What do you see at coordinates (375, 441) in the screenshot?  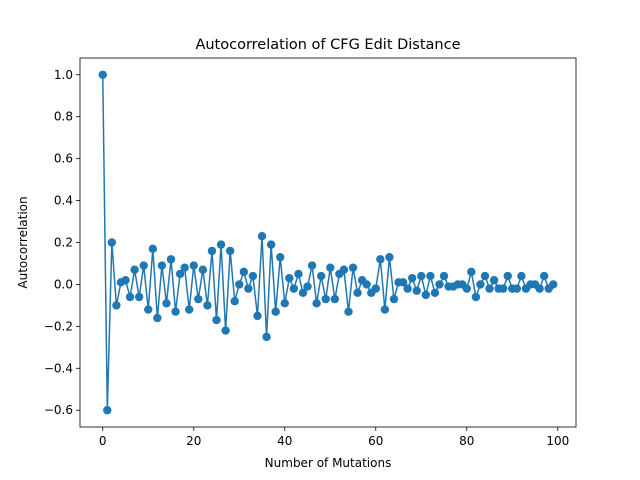 I see `x-tick-label: 60` at bounding box center [375, 441].